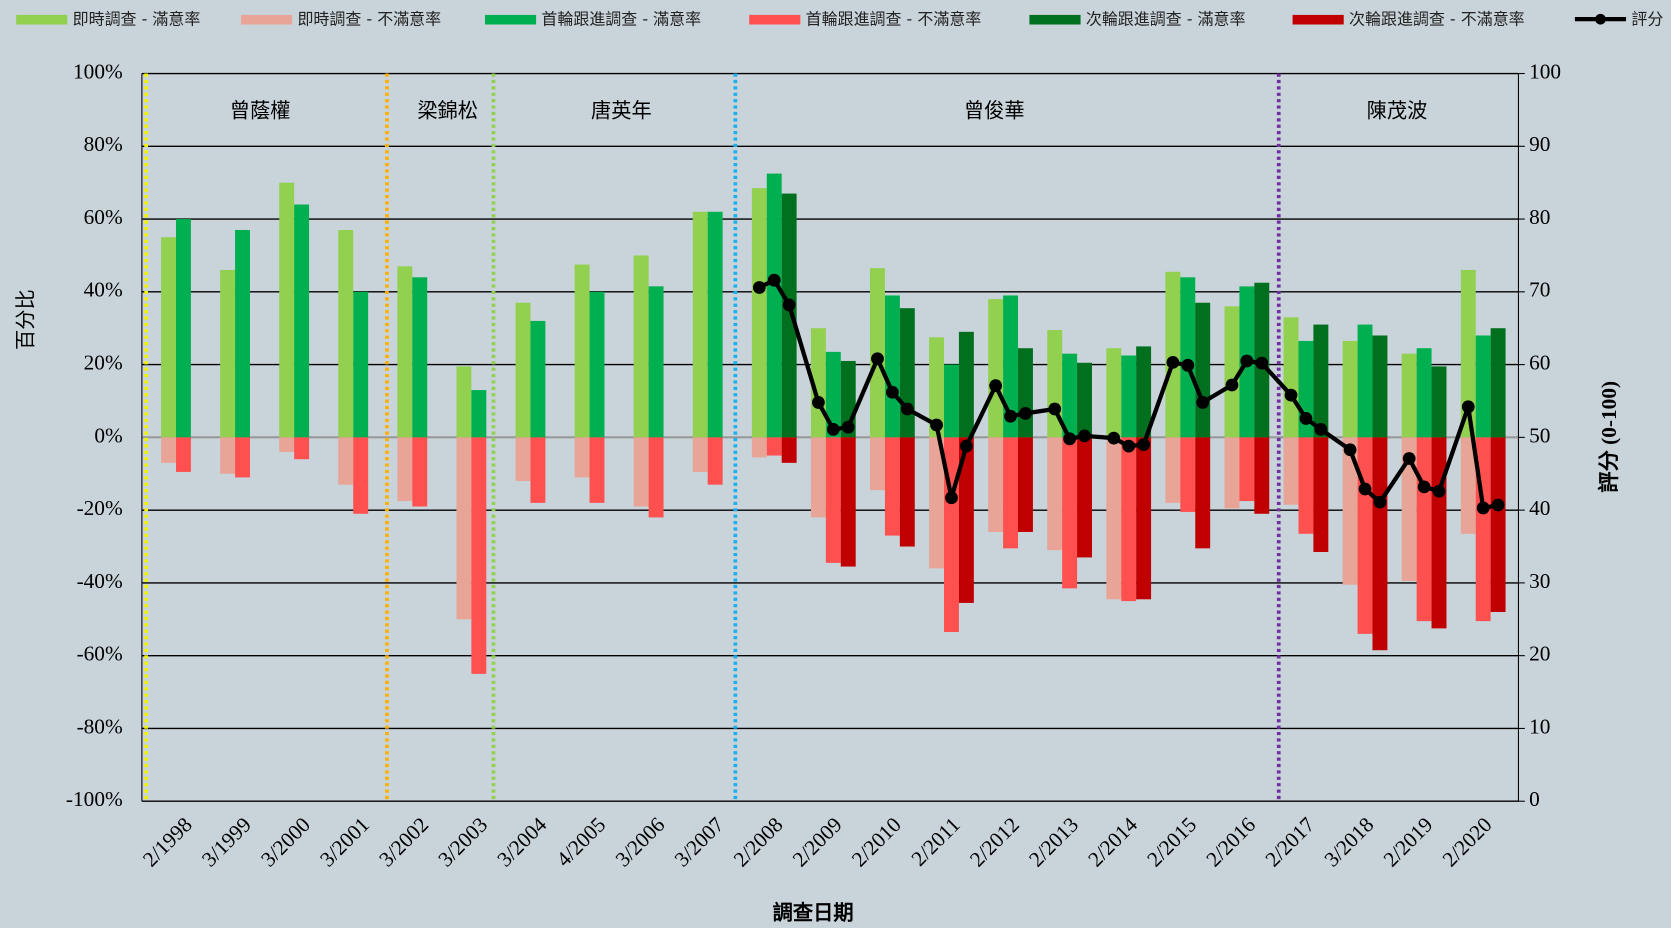  I want to click on y2-tick-label: 70, so click(1539, 290).